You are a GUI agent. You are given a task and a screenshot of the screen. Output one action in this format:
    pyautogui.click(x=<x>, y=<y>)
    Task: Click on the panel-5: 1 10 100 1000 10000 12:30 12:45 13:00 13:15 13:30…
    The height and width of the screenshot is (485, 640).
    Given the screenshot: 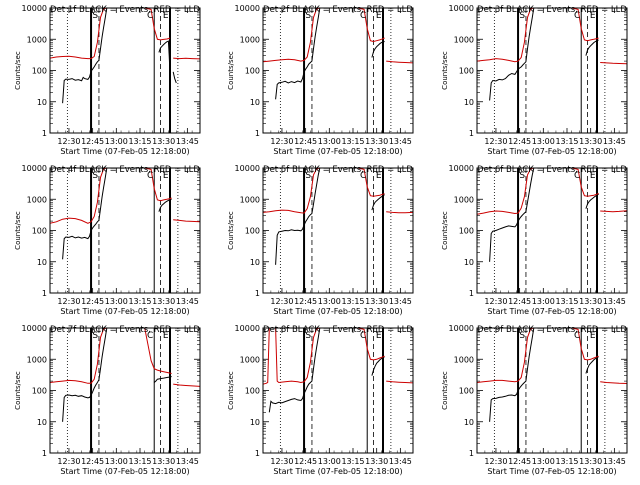 What is the action you would take?
    pyautogui.click(x=320, y=240)
    